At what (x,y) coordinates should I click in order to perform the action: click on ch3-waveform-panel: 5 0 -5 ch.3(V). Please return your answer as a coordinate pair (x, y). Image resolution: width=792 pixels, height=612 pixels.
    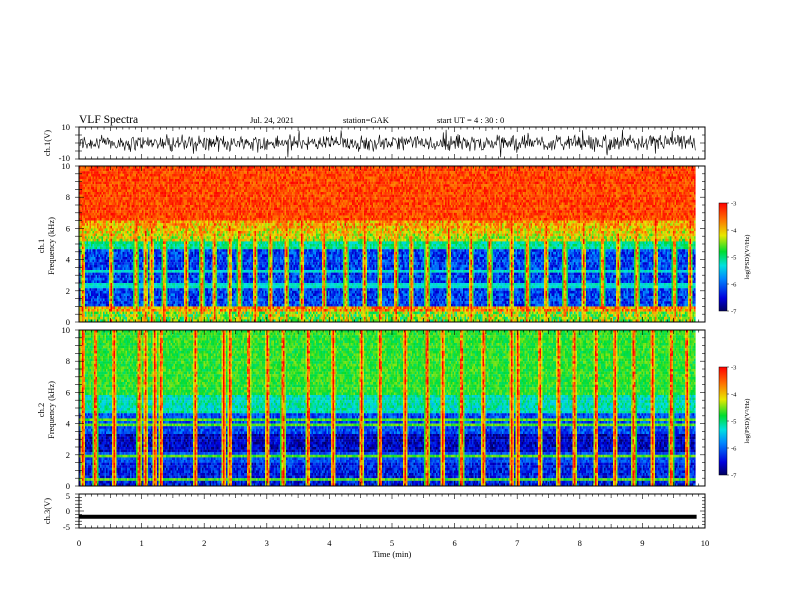
    Looking at the image, I should click on (374, 511).